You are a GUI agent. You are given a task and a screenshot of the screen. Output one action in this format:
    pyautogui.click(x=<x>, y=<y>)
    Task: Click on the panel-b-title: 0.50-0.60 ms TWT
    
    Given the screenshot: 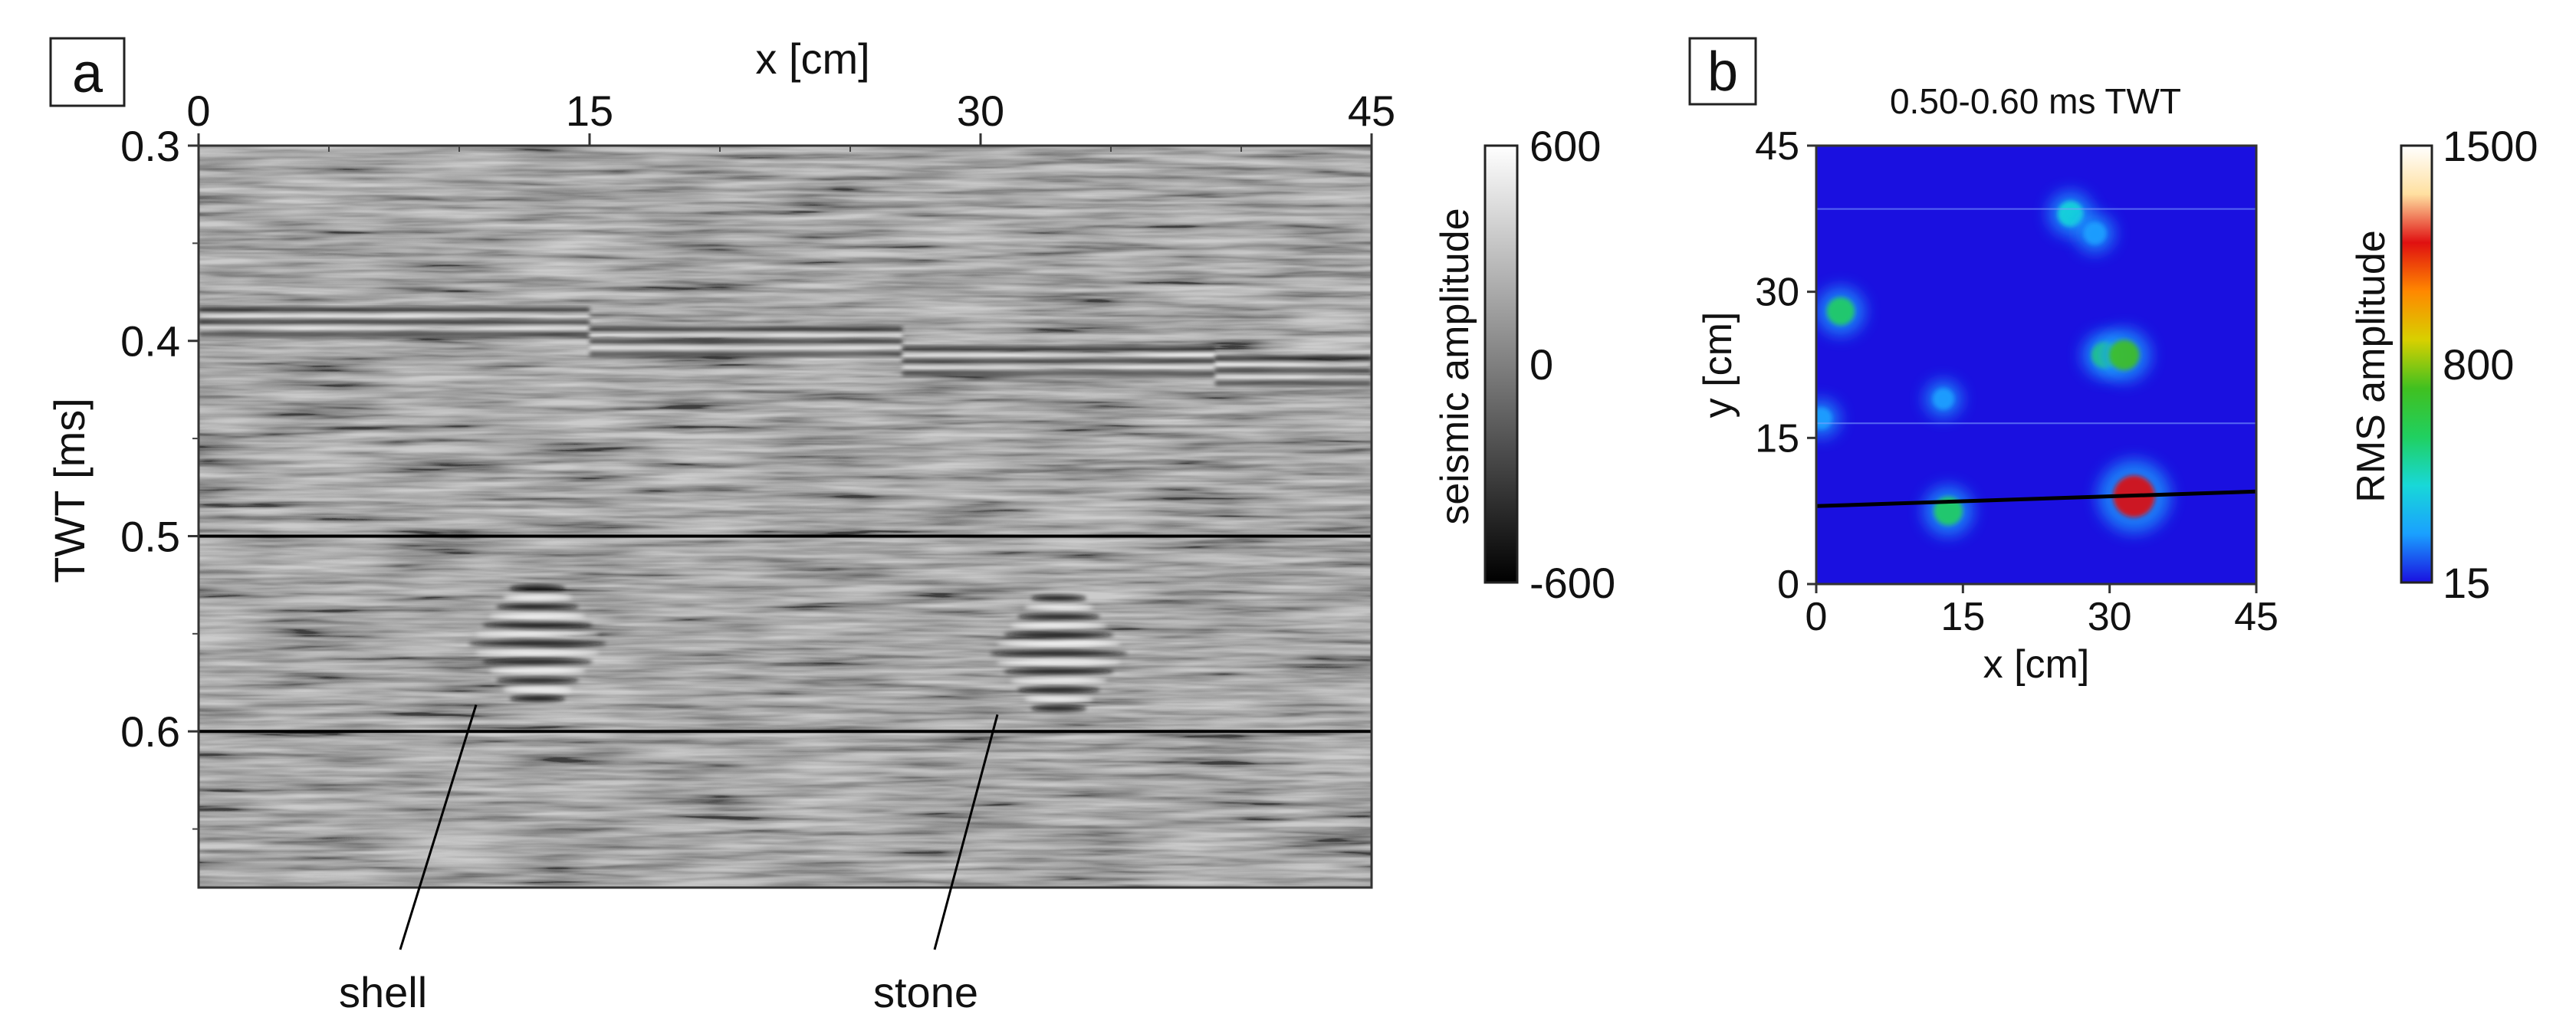 What is the action you would take?
    pyautogui.click(x=2036, y=101)
    